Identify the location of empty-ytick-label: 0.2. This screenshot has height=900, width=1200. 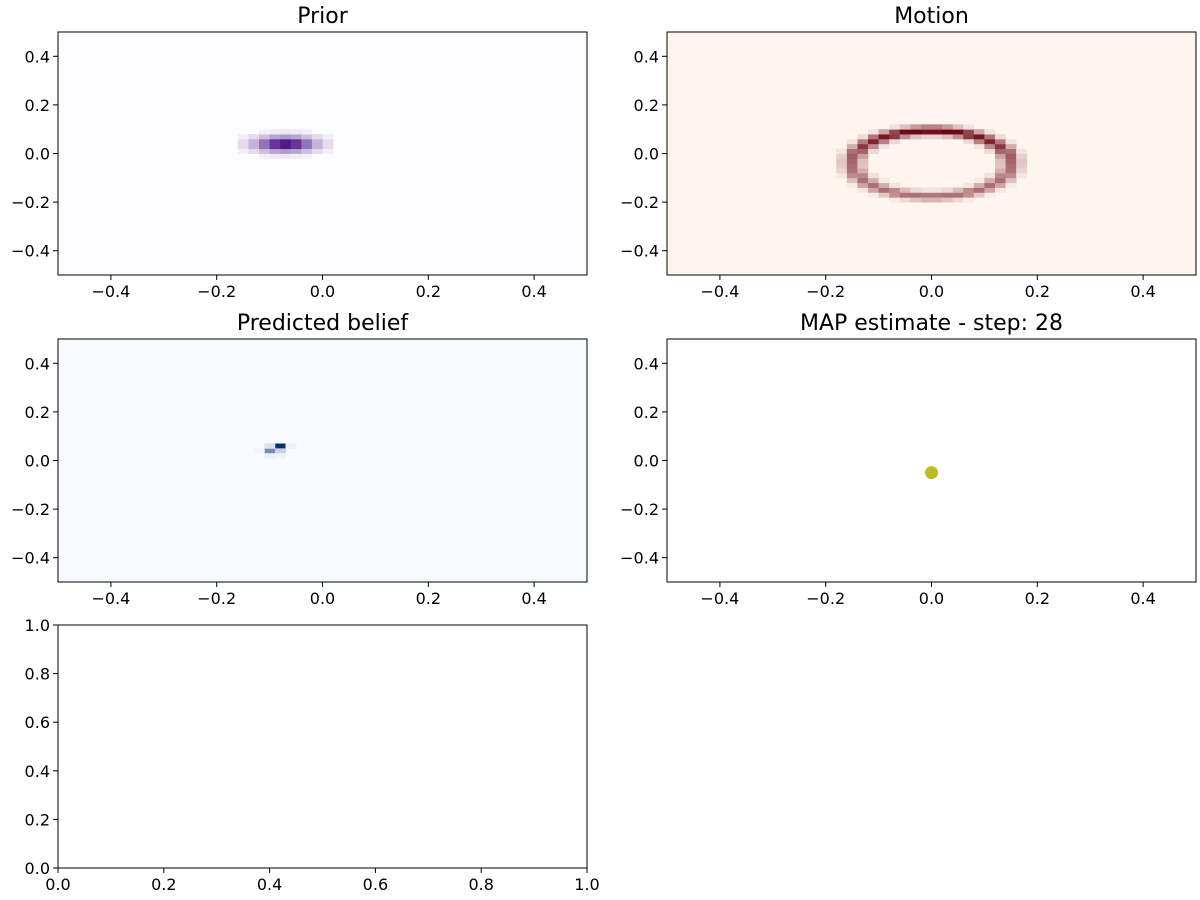
(37, 819).